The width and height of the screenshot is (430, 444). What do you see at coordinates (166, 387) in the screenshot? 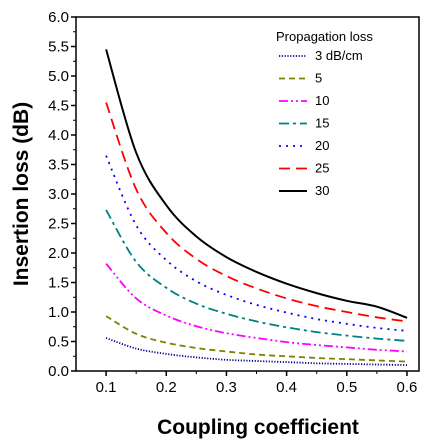
I see `x-tick-label: 0.2` at bounding box center [166, 387].